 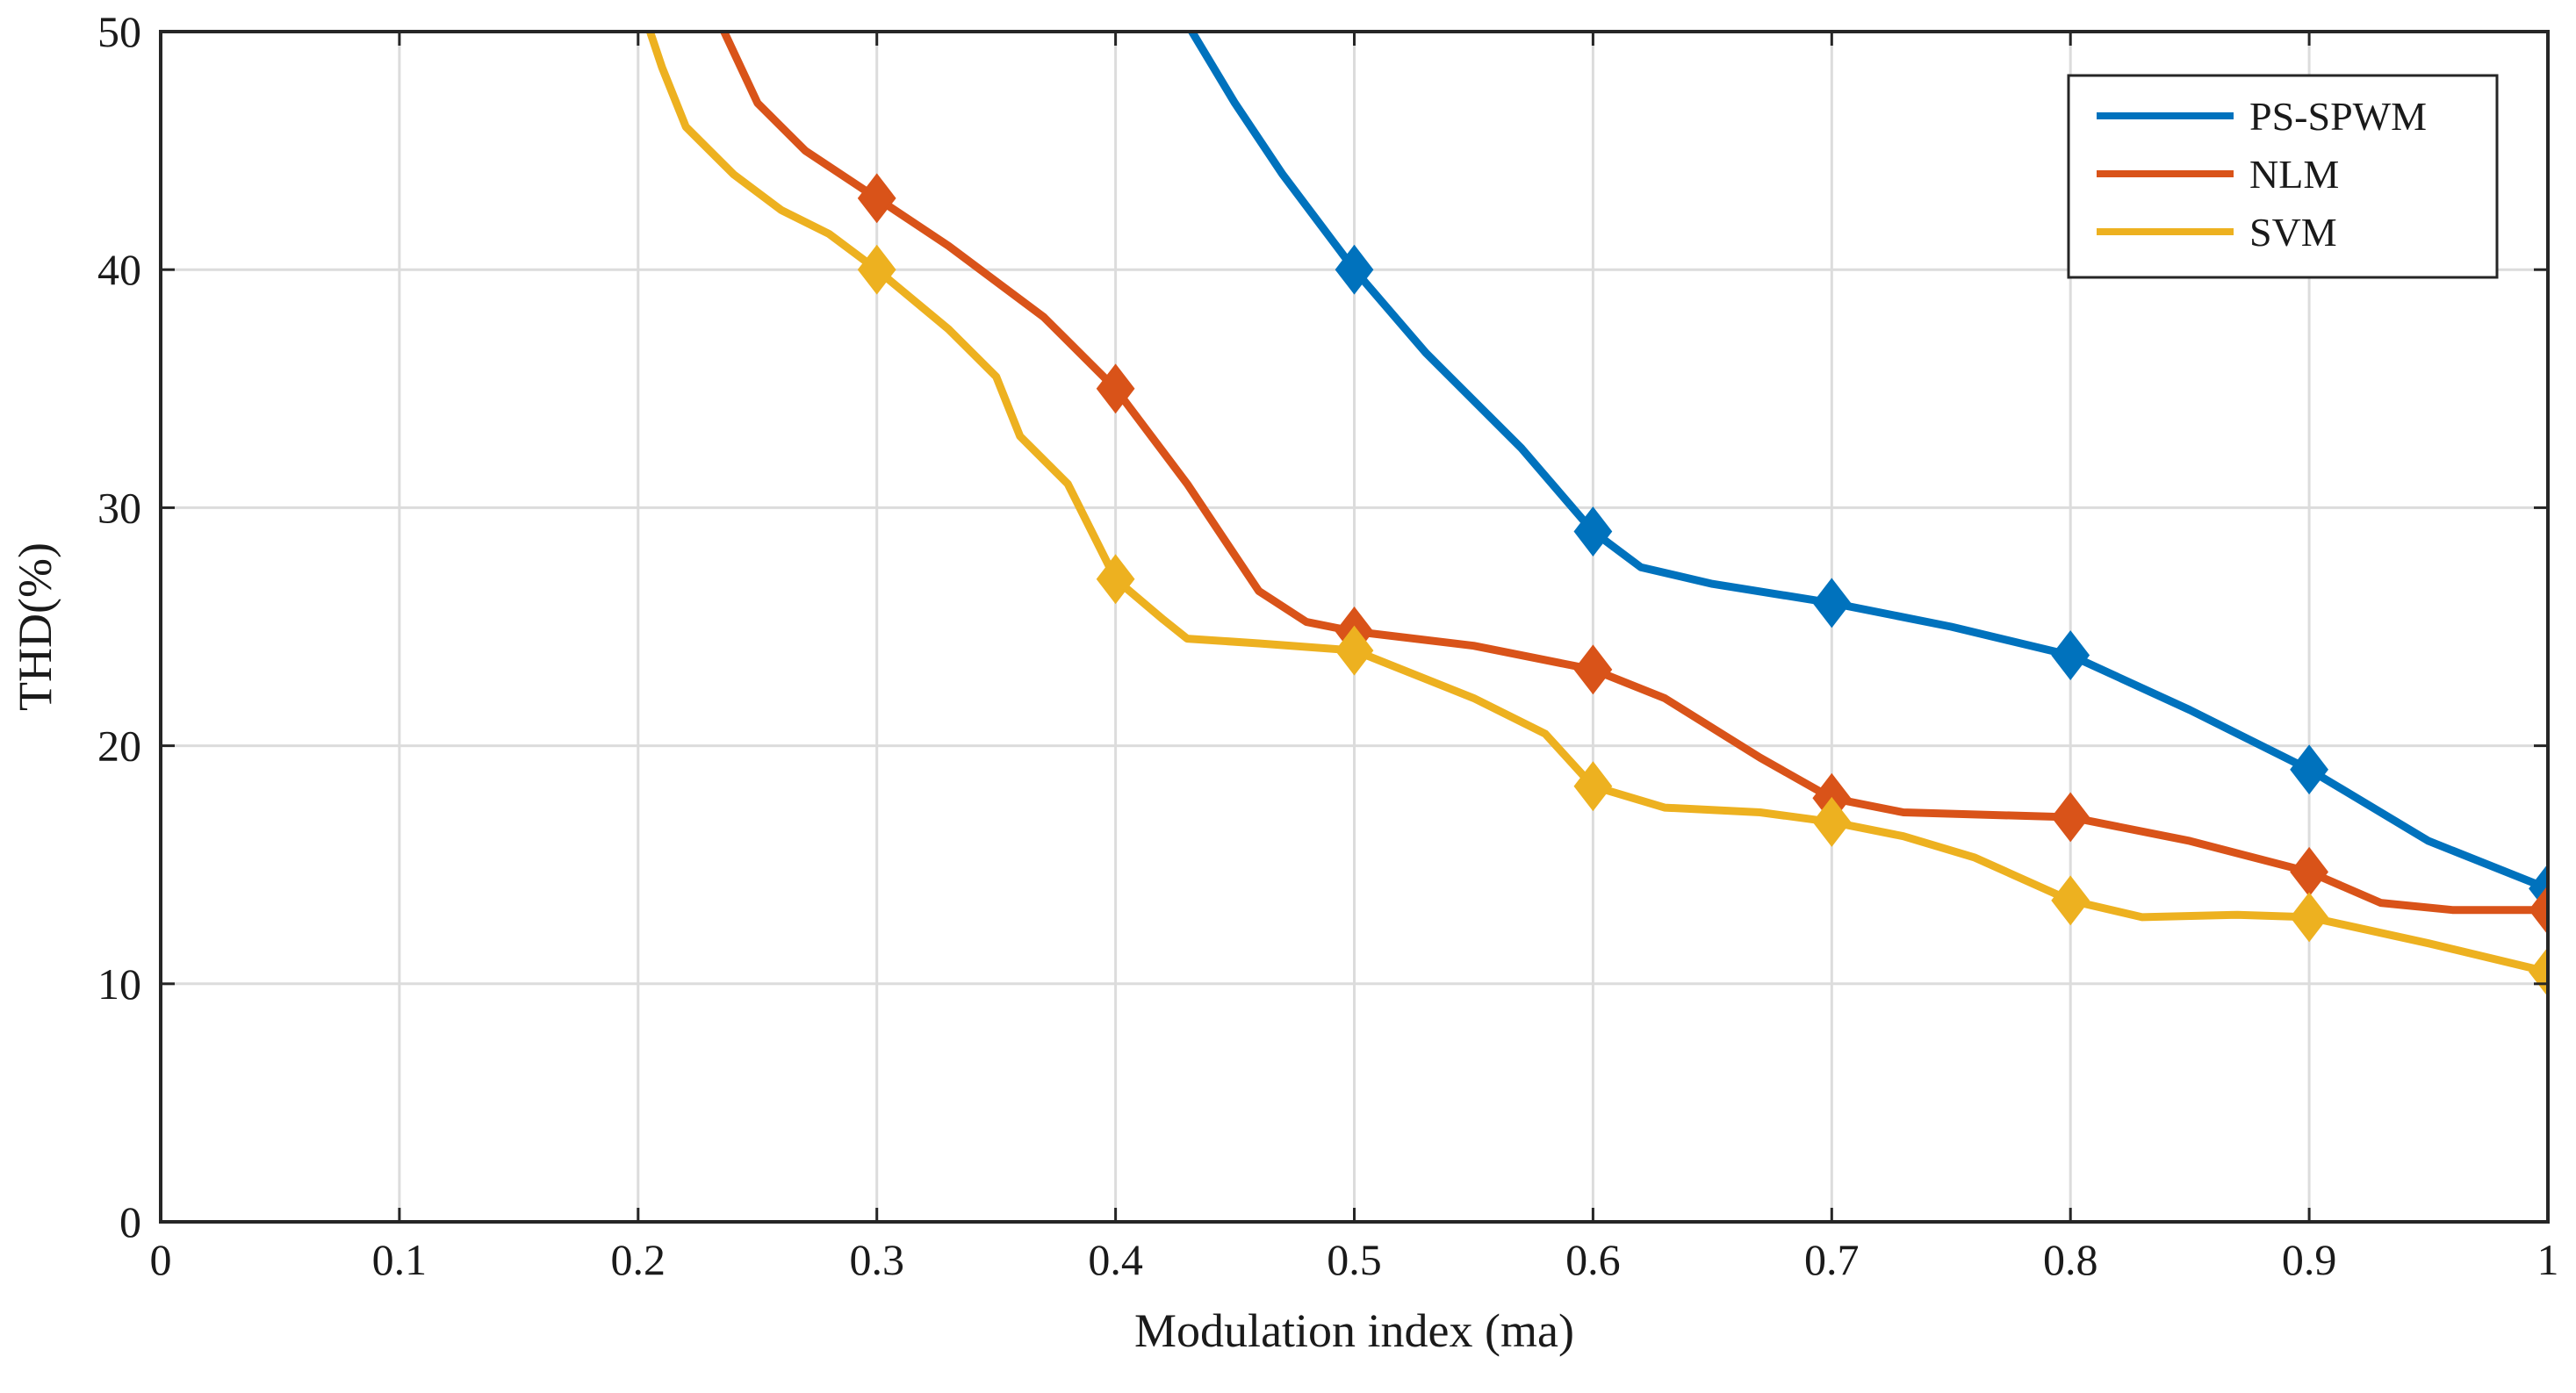 What do you see at coordinates (119, 32) in the screenshot?
I see `y-tick-label: 50` at bounding box center [119, 32].